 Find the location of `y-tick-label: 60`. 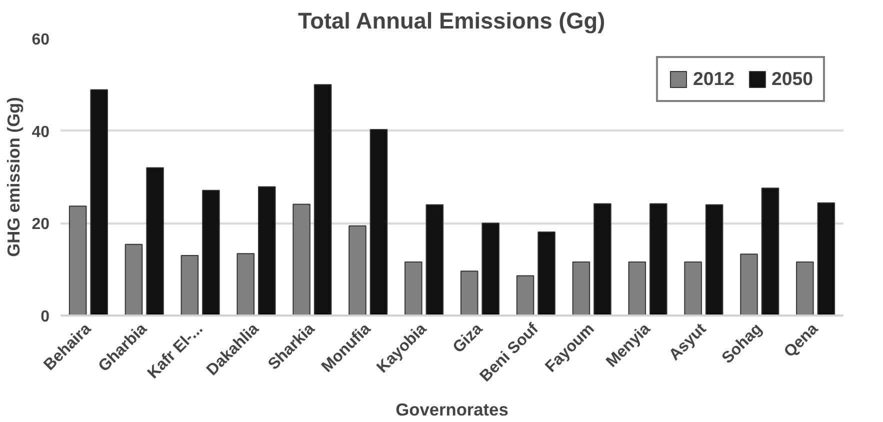

y-tick-label: 60 is located at coordinates (41, 40).